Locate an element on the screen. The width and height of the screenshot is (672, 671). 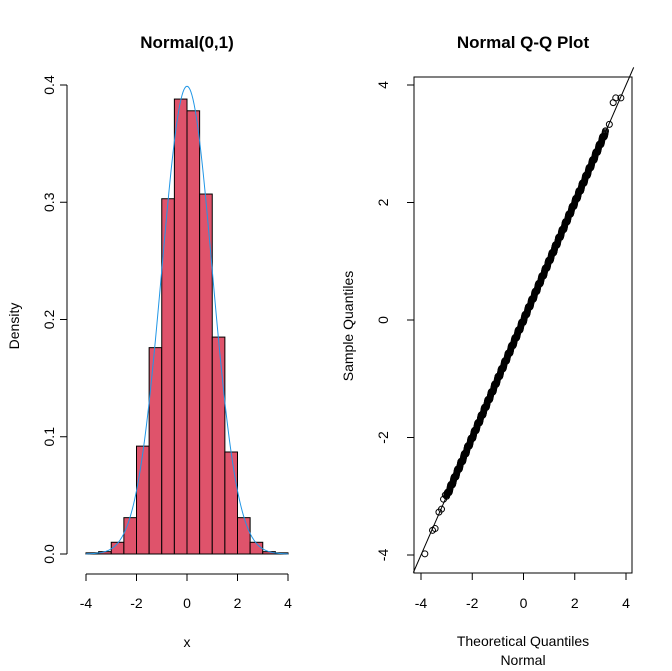
qq-title: Normal Q-Q Plot is located at coordinates (523, 42).